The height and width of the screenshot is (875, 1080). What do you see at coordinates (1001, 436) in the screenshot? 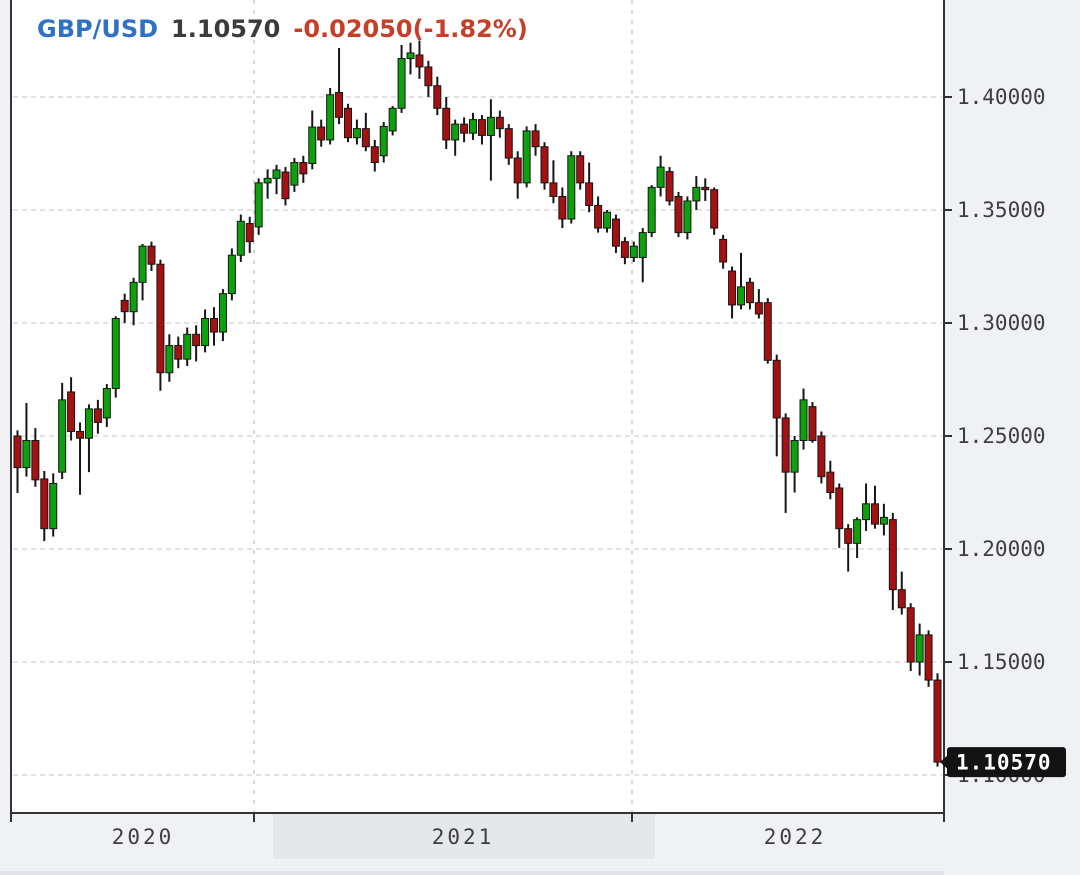
I see `price-tick-label: 1.25000` at bounding box center [1001, 436].